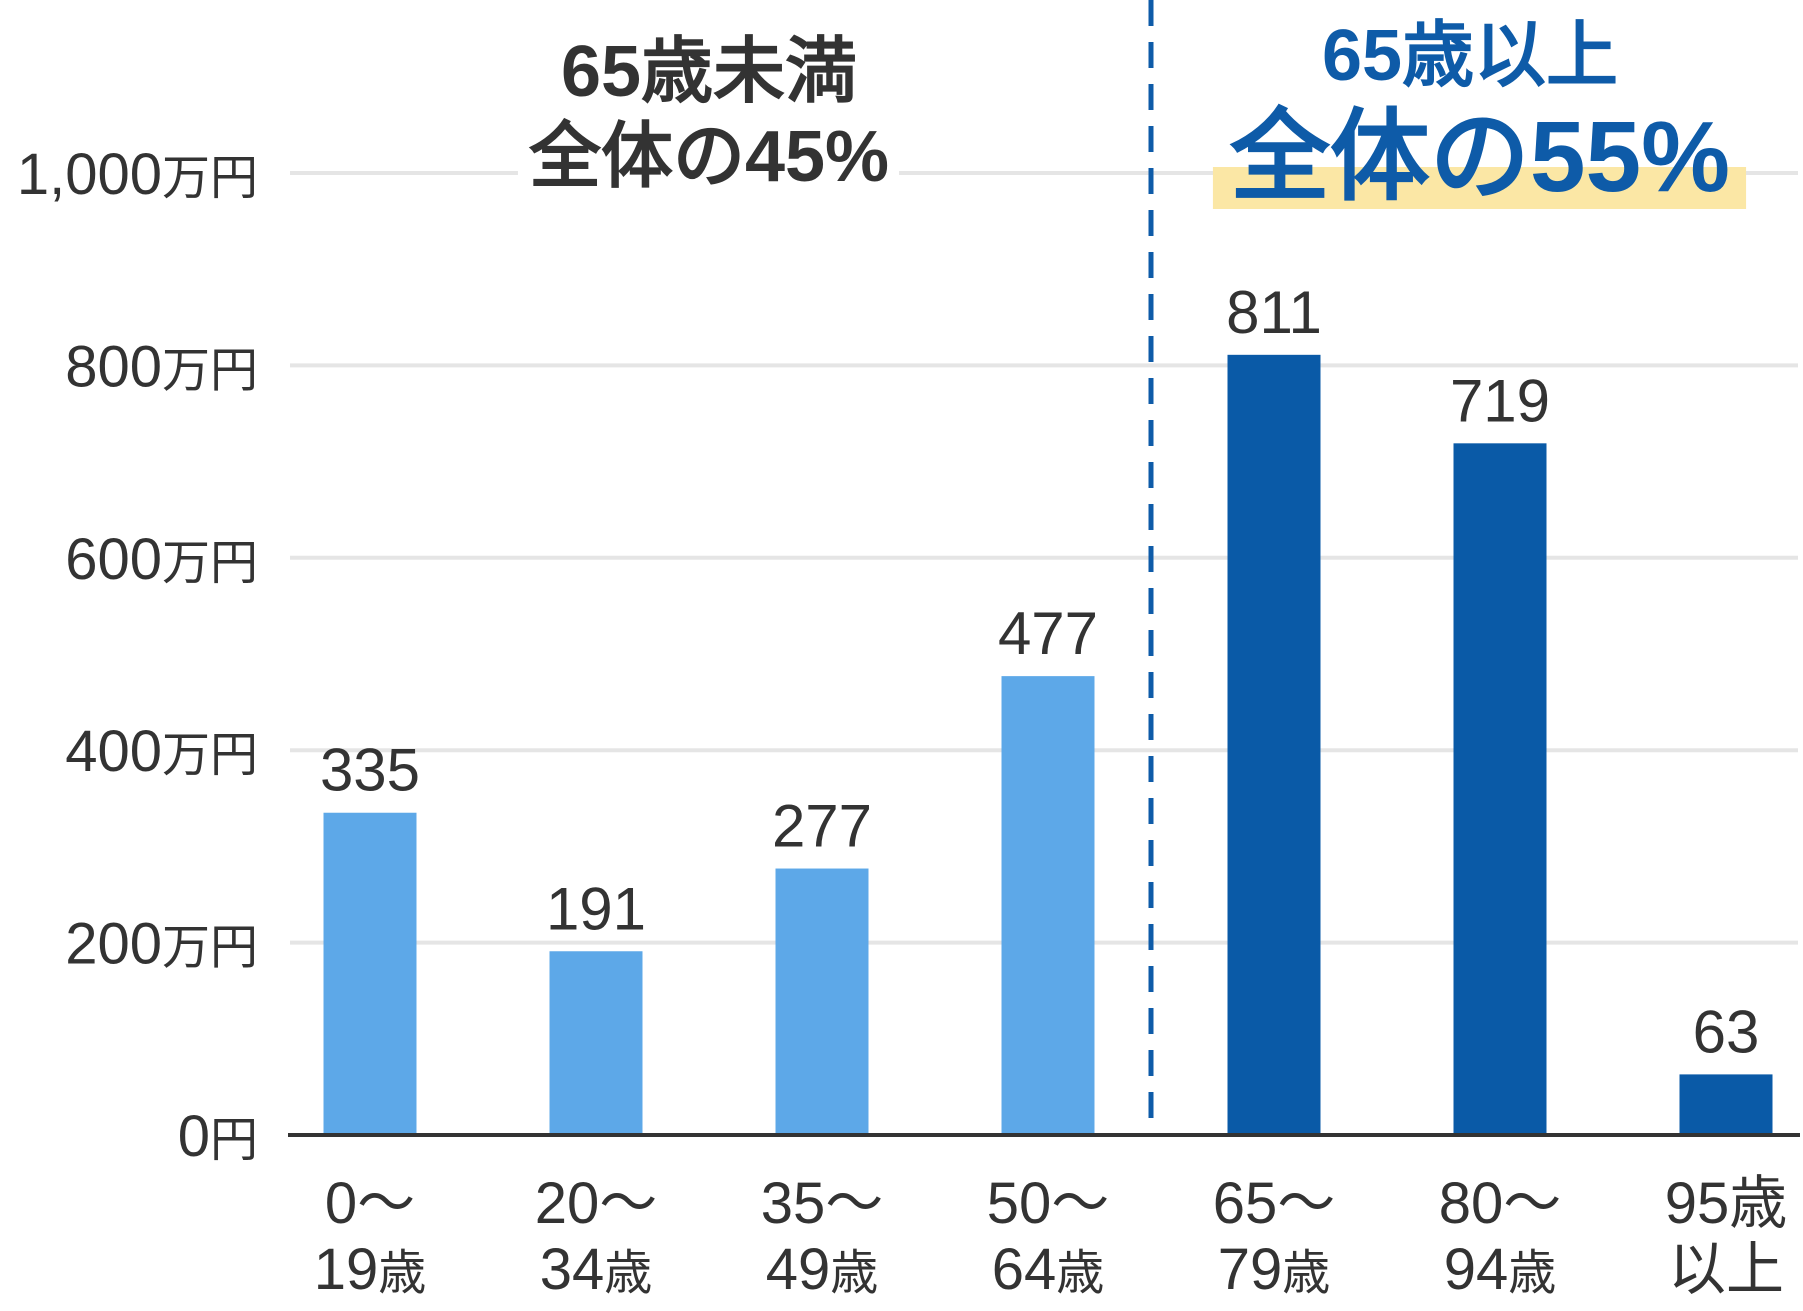  I want to click on value-label-3: 477, so click(1048, 633).